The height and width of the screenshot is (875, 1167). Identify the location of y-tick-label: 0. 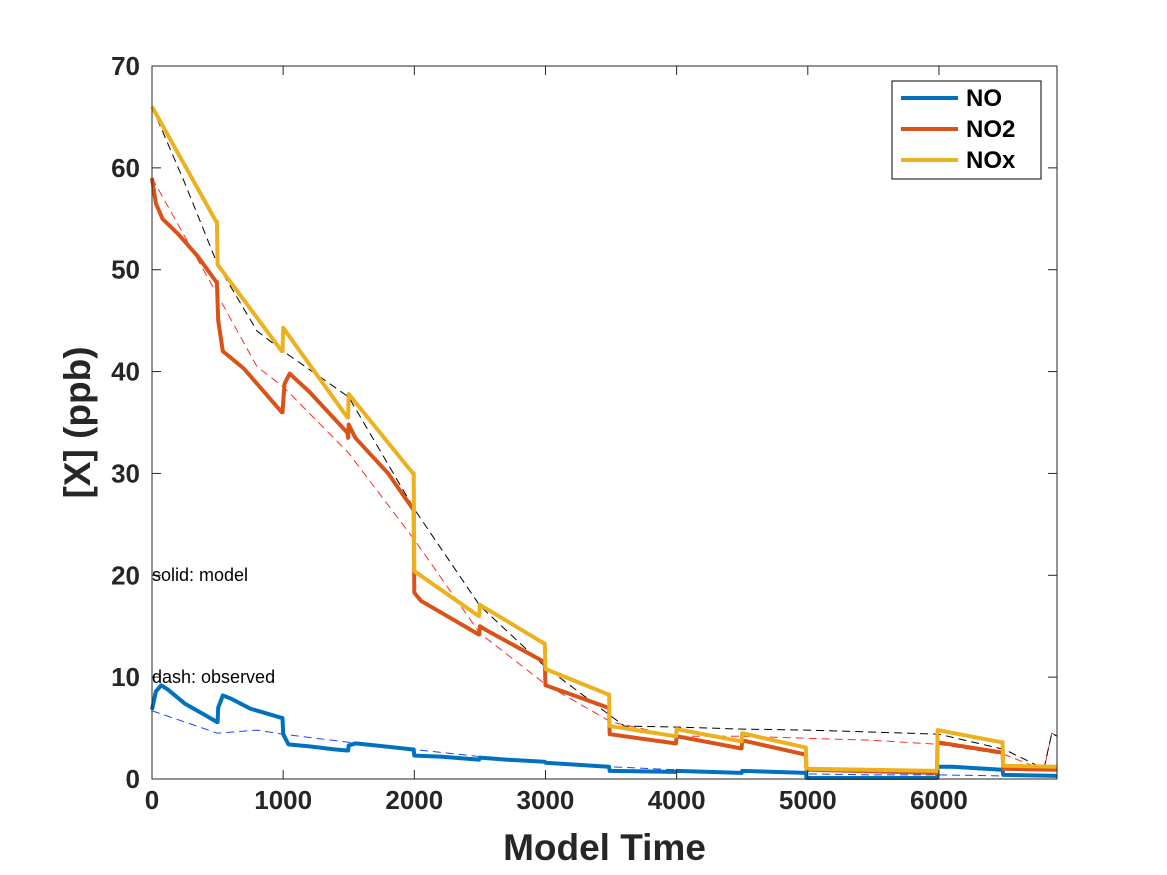
(133, 779).